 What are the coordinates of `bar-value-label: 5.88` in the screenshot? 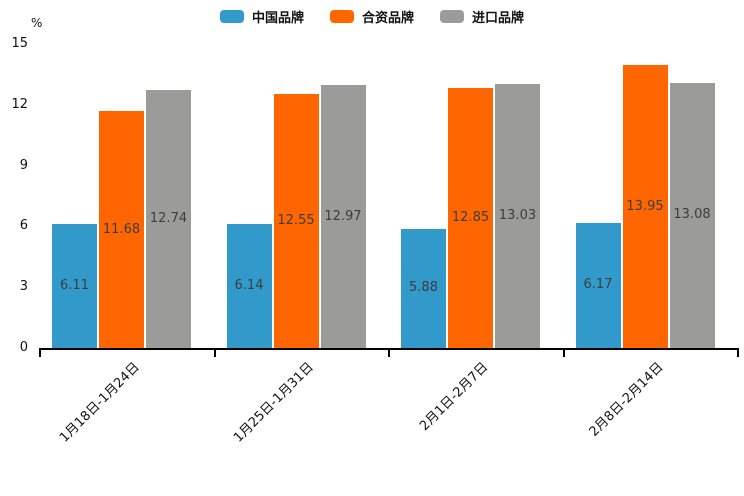 It's located at (423, 288).